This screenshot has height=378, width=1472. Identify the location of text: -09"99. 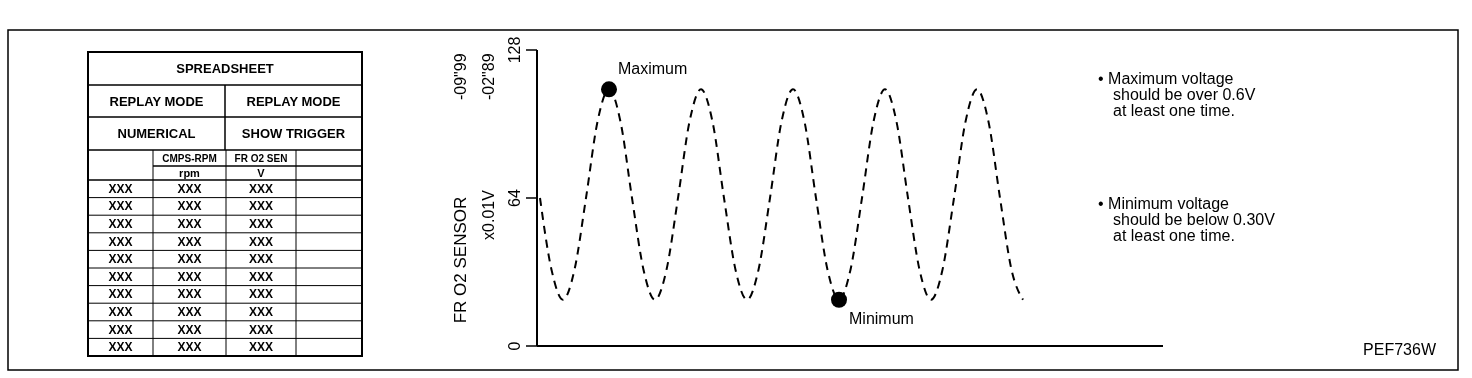
(460, 76).